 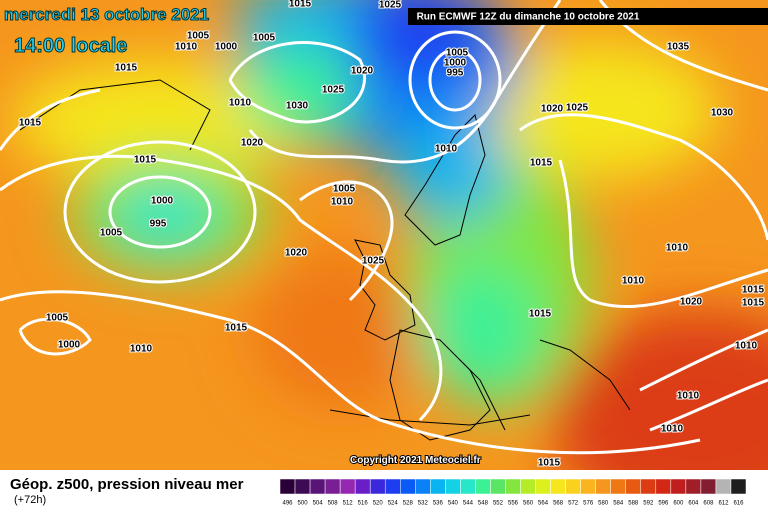 What do you see at coordinates (127, 484) in the screenshot?
I see `footer-title: Géop. z500, pression niveau mer` at bounding box center [127, 484].